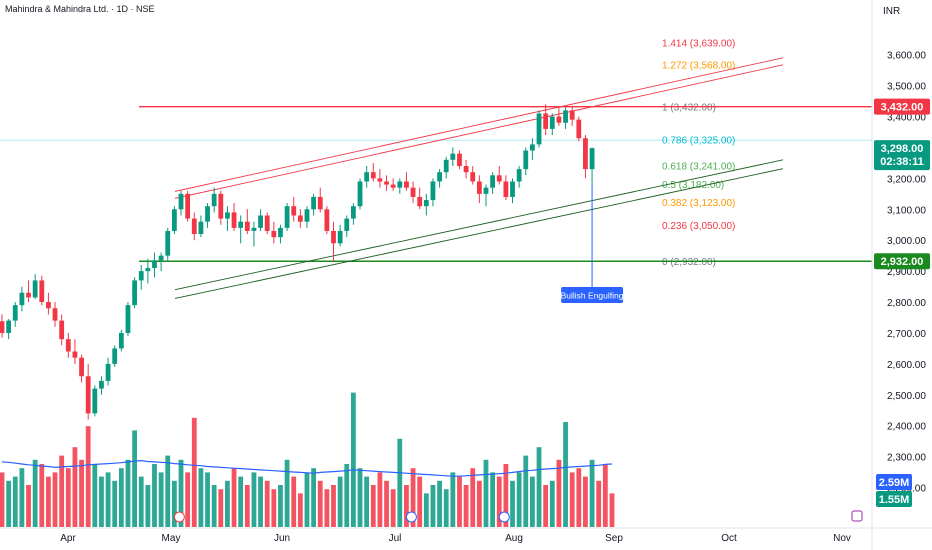 The width and height of the screenshot is (932, 550). What do you see at coordinates (466, 535) in the screenshot?
I see `time-axis: Apr May Jun Jul Aug Sep Oct Nov` at bounding box center [466, 535].